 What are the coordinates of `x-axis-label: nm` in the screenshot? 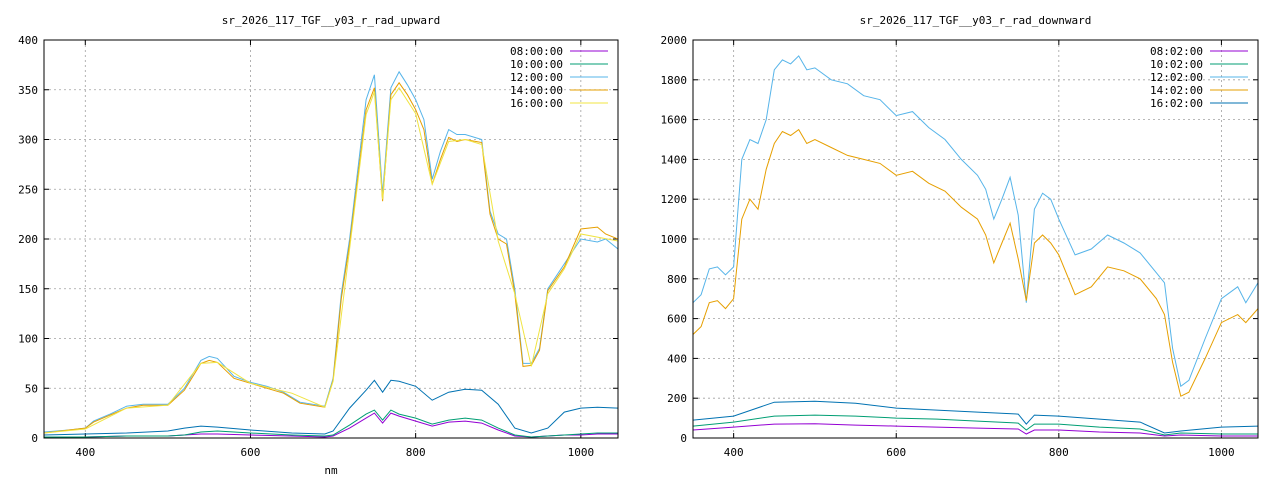 It's located at (331, 470).